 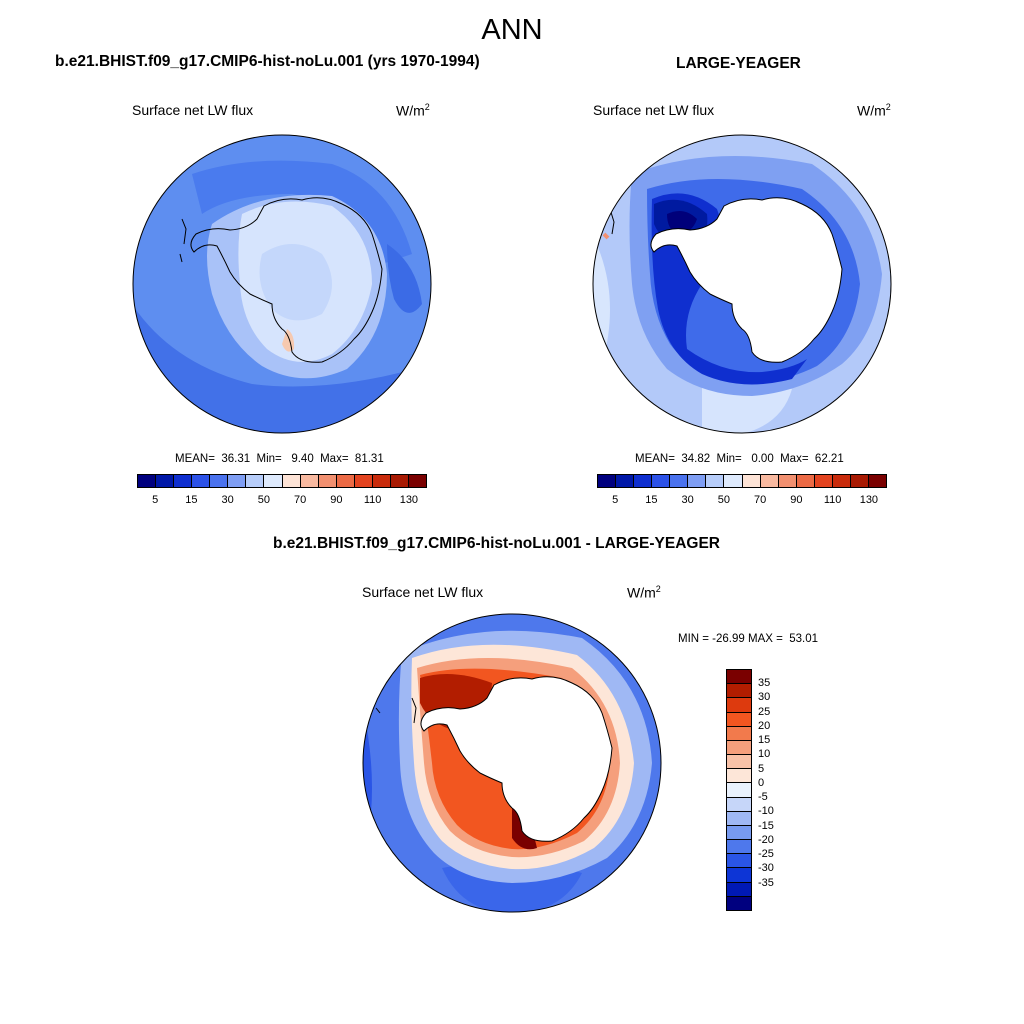 I want to click on diff-colorbar-tick-label: 20, so click(x=764, y=725).